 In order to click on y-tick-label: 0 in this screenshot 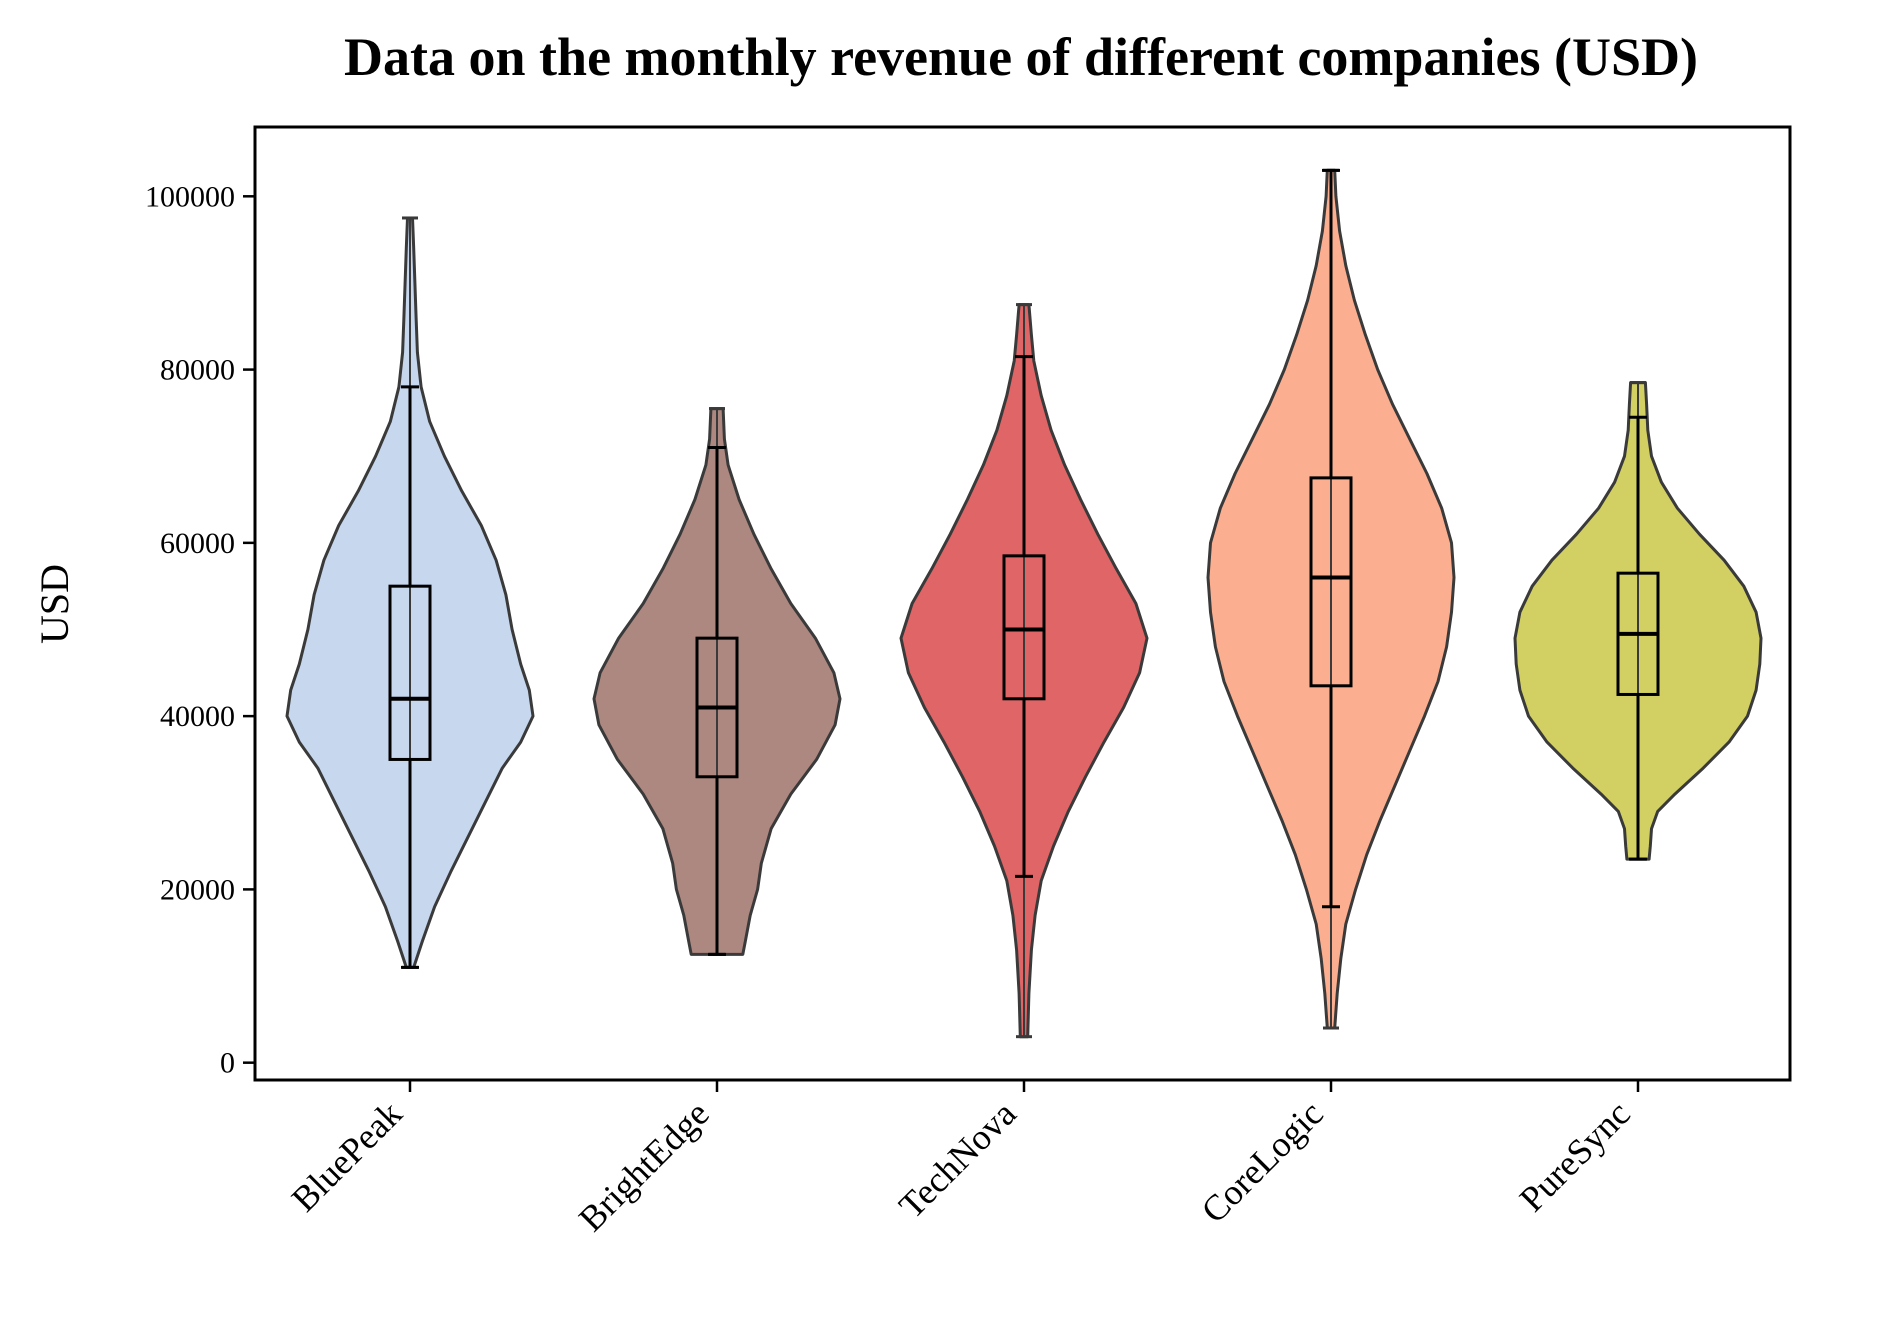, I will do `click(227, 1063)`.